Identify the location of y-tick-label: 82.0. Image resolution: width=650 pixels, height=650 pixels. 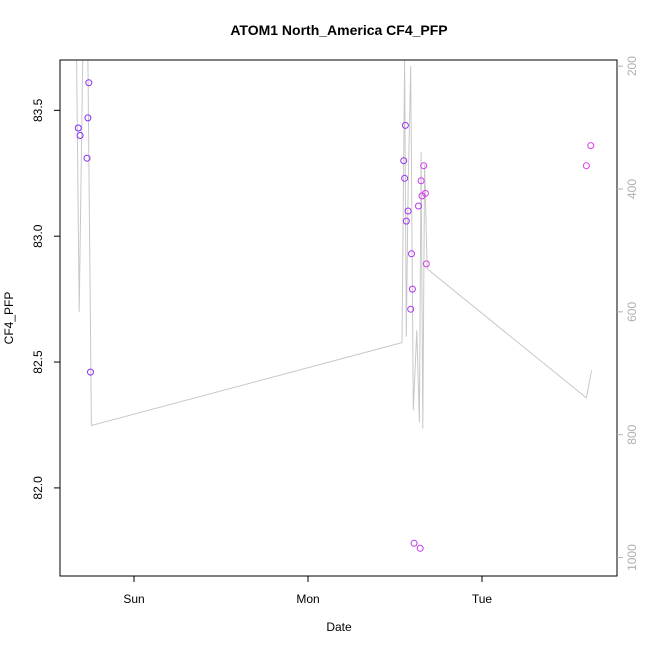
(38, 488).